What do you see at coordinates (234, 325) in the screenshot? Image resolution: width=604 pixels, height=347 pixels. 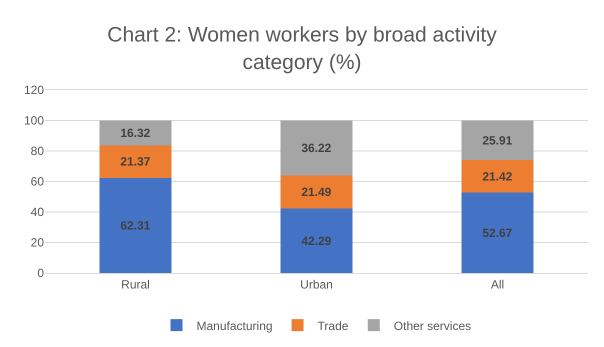 I see `legend-label: Manufacturing` at bounding box center [234, 325].